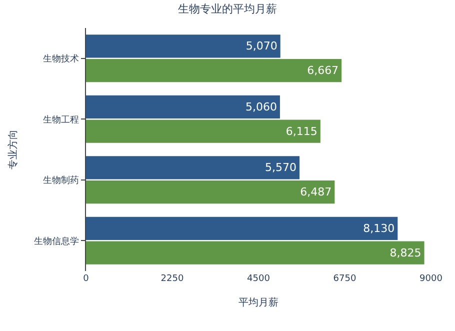  I want to click on x-tick-label: 4500, so click(258, 279).